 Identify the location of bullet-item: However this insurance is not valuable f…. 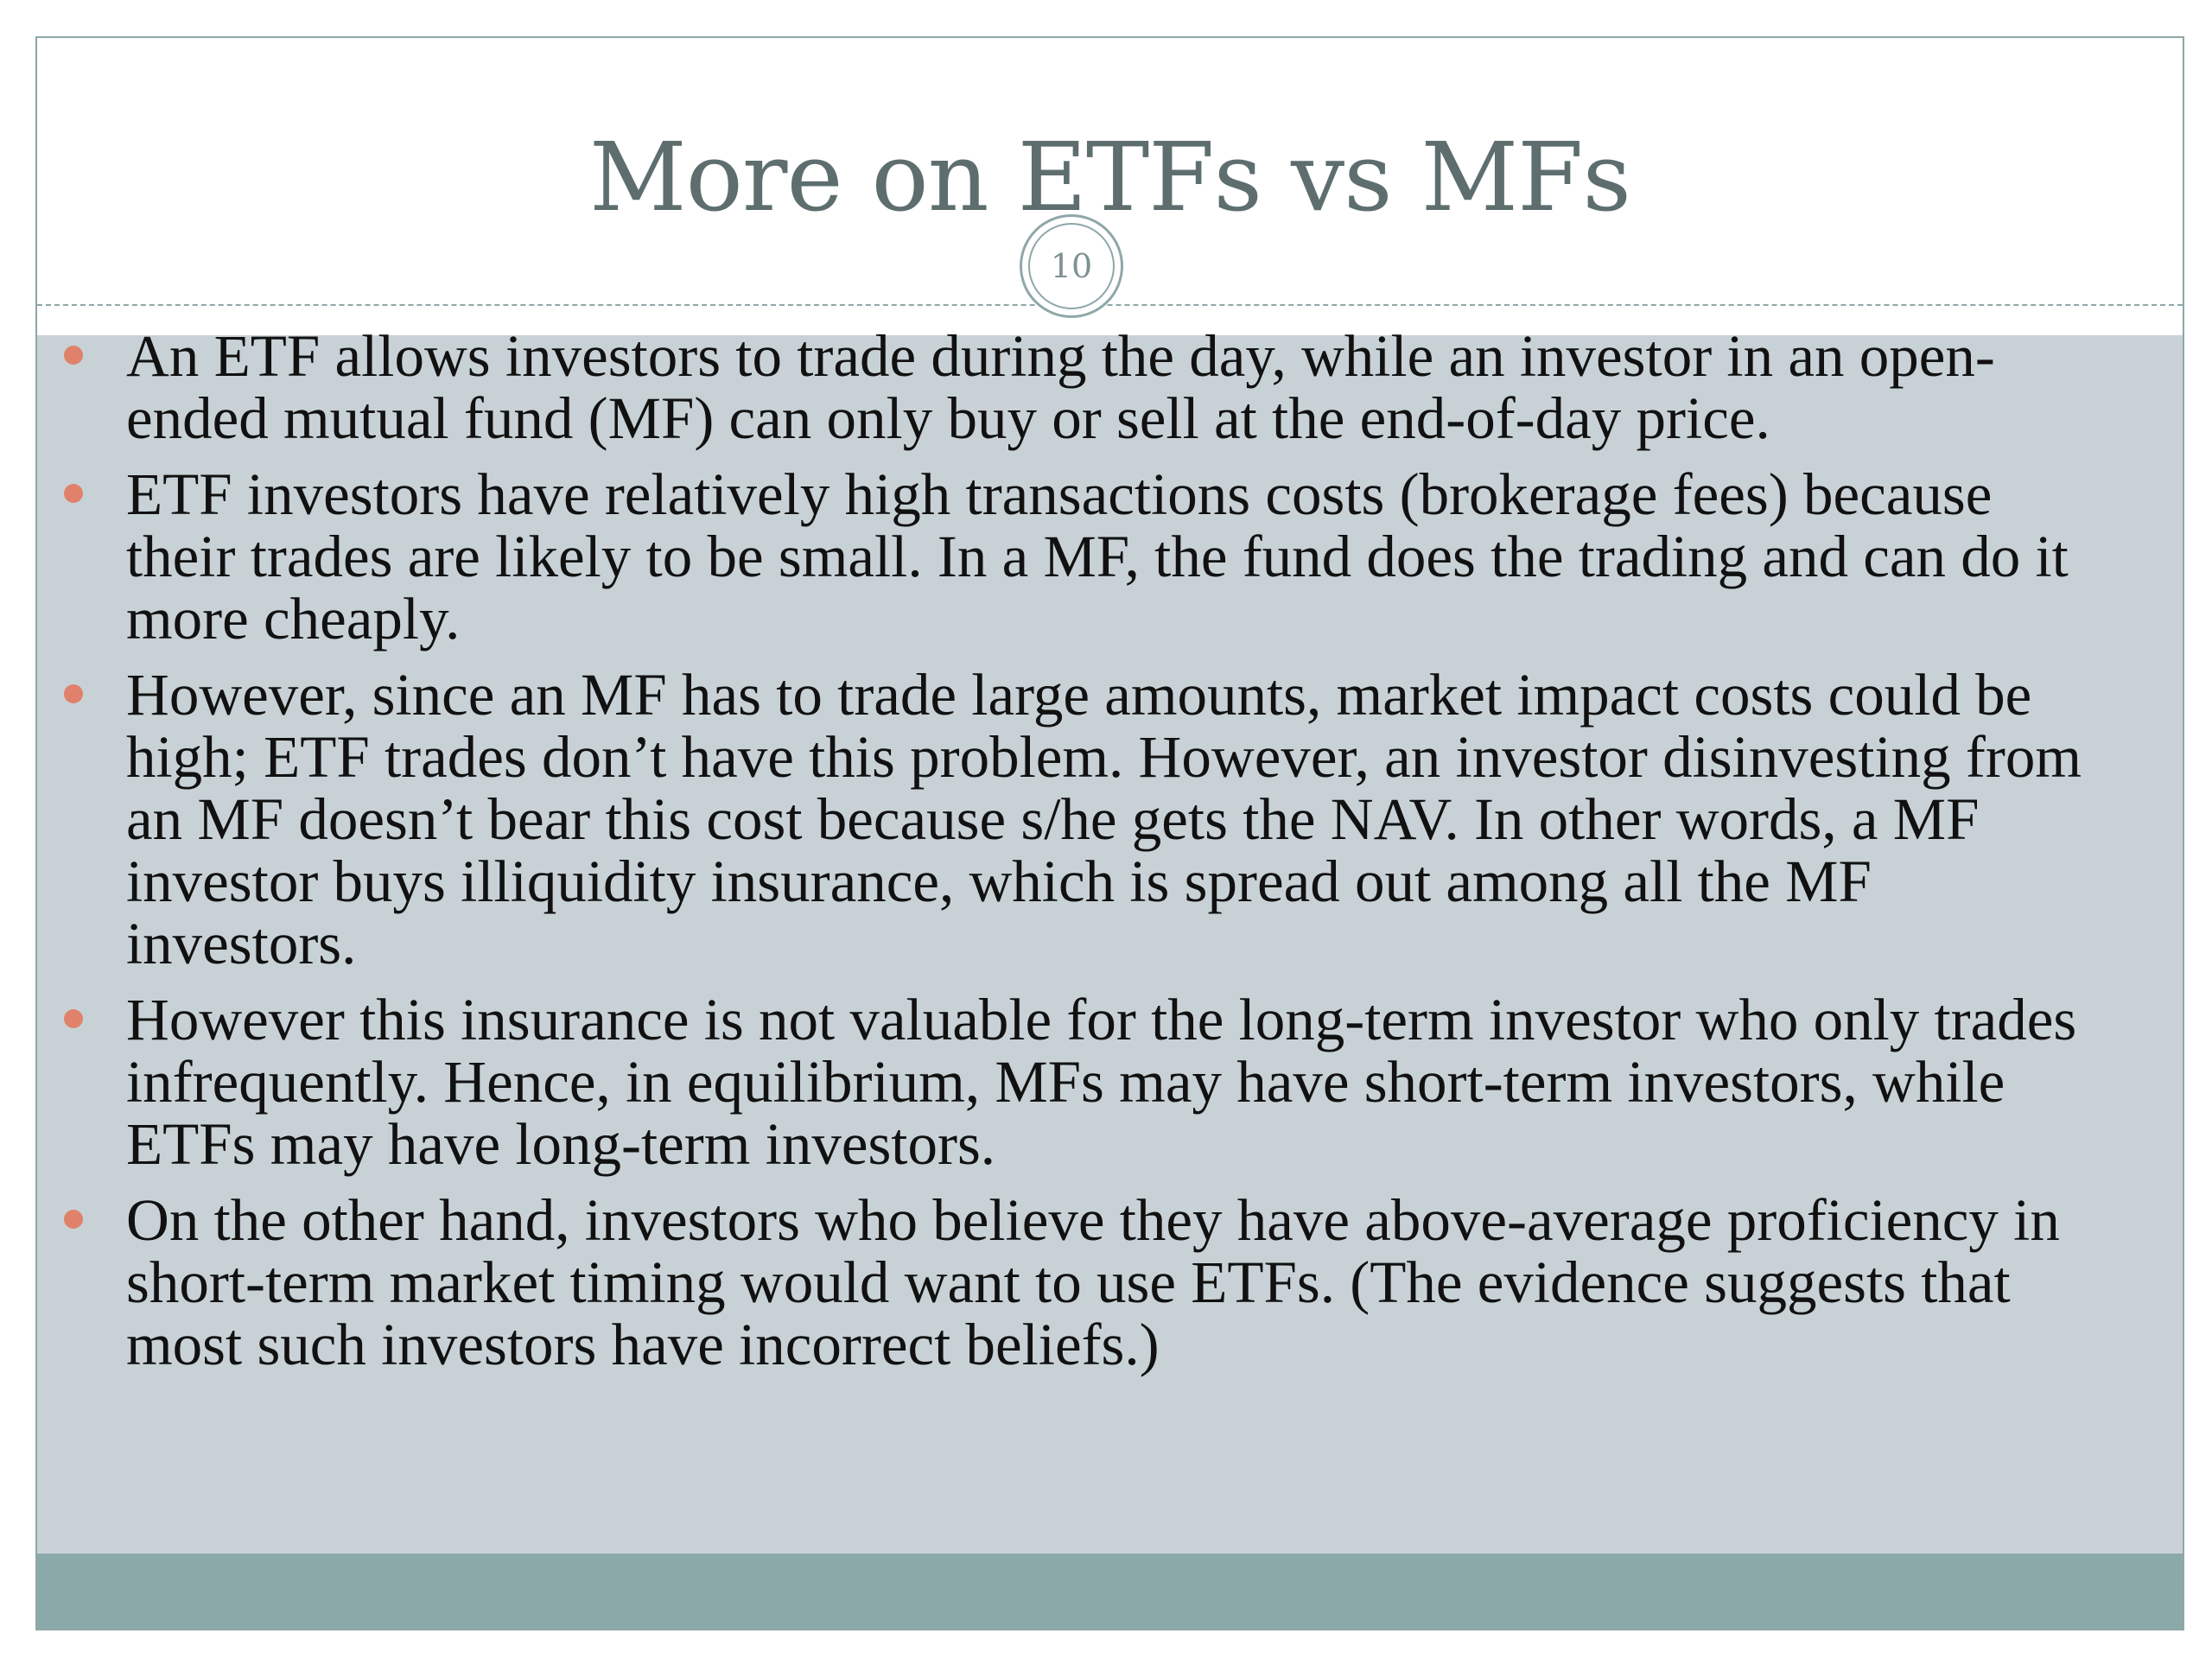
(1088, 1082).